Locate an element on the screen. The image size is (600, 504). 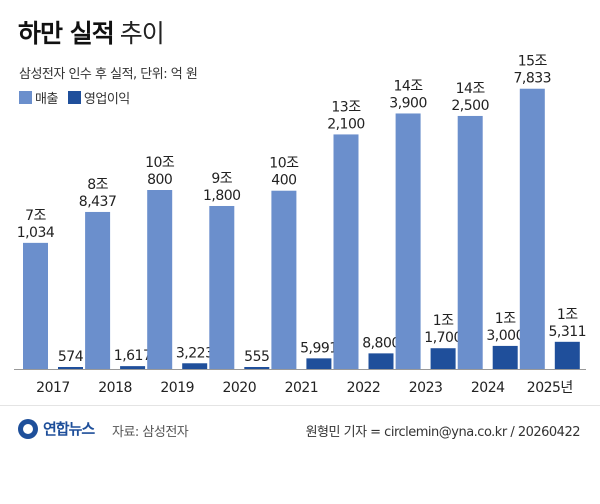
legend-item-operating-profit: 영업이익 is located at coordinates (98, 97).